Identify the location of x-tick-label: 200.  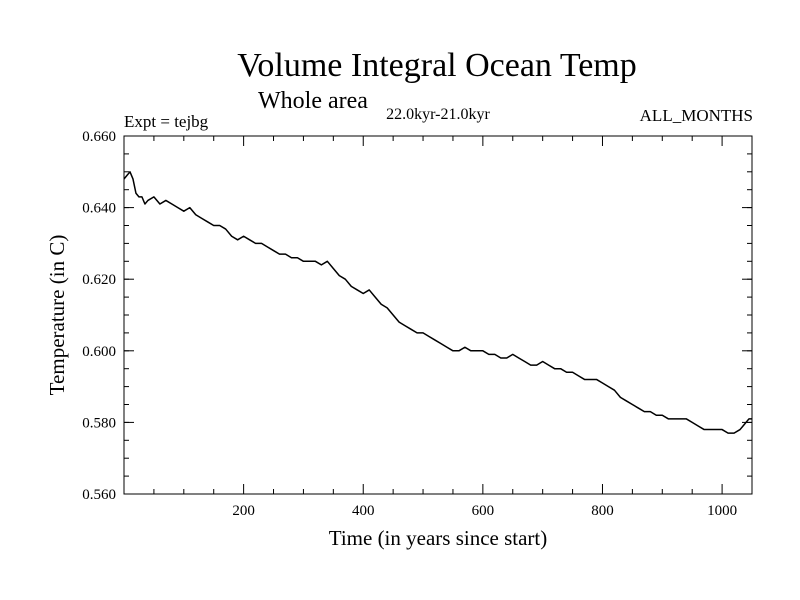
(243, 511).